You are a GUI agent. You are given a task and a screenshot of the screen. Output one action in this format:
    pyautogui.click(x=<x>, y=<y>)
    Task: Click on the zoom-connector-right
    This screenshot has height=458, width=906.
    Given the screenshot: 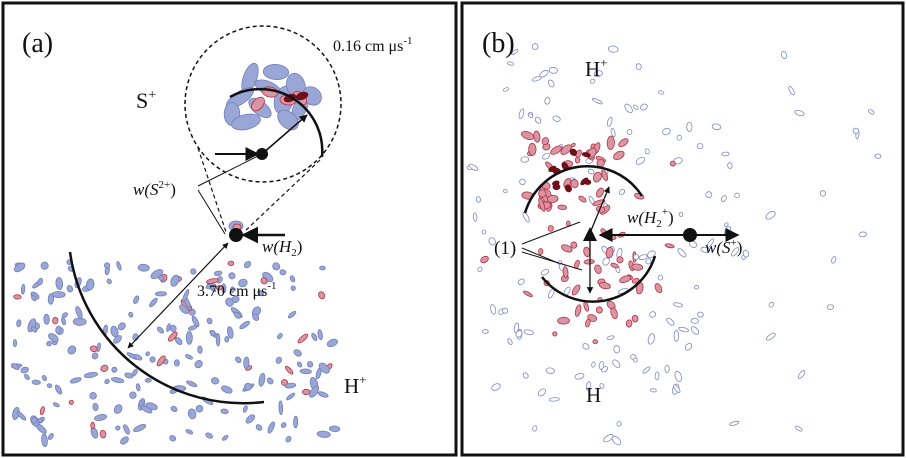 What is the action you would take?
    pyautogui.click(x=282, y=196)
    